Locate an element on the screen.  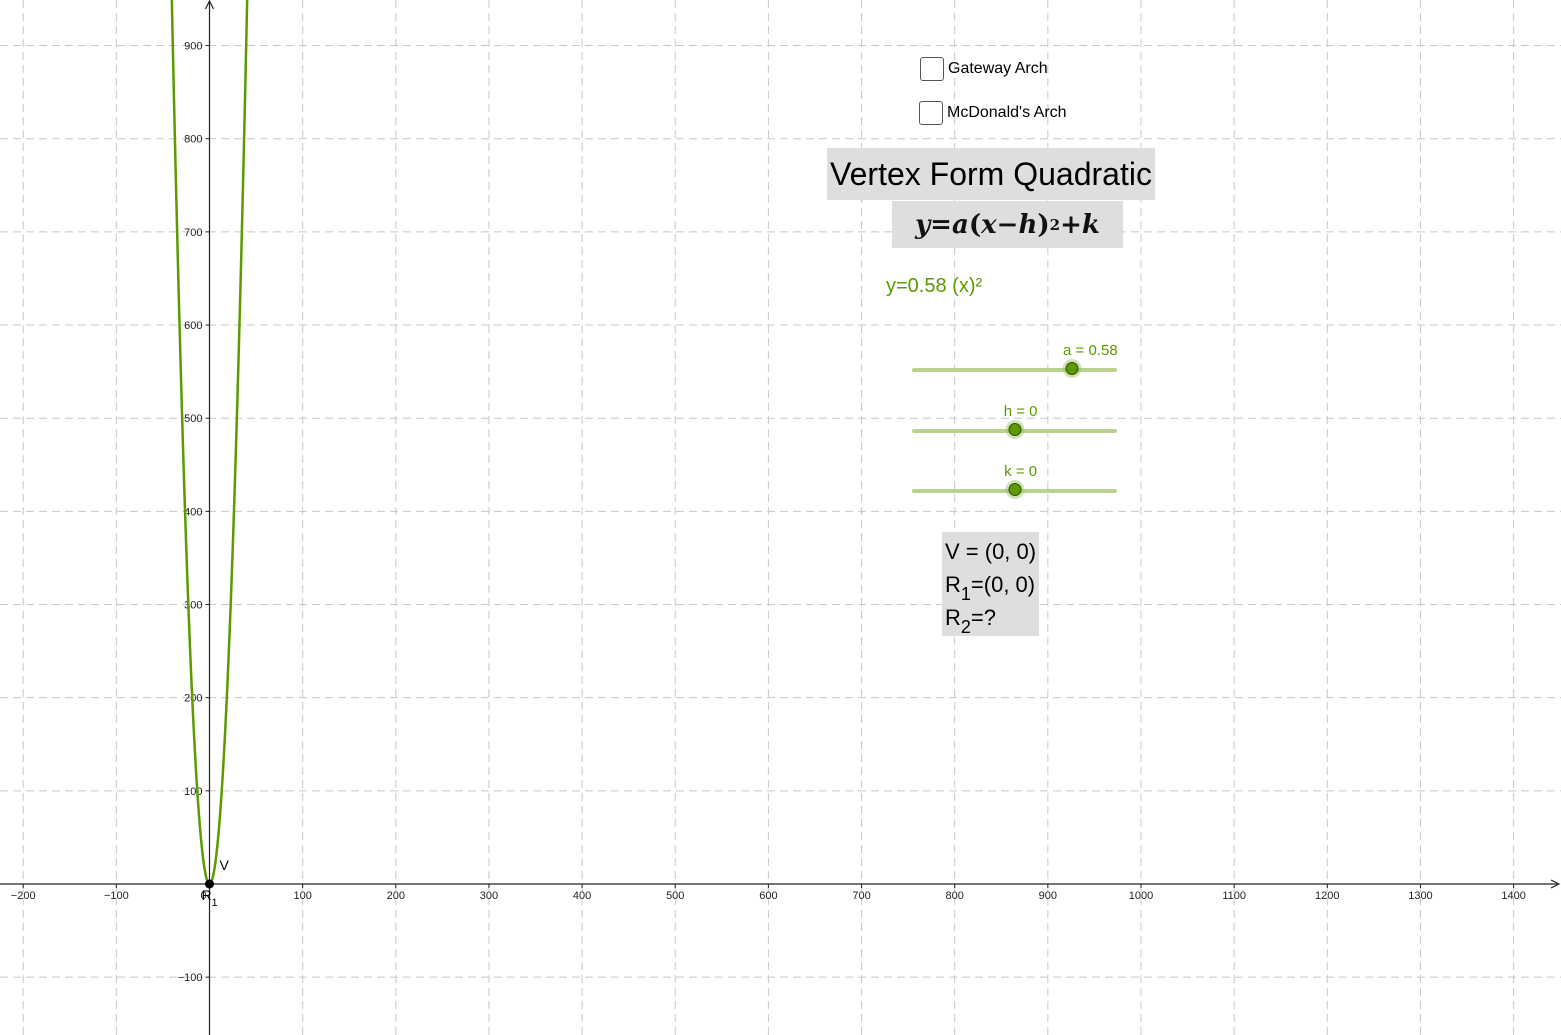
formula-k: k is located at coordinates (1090, 224).